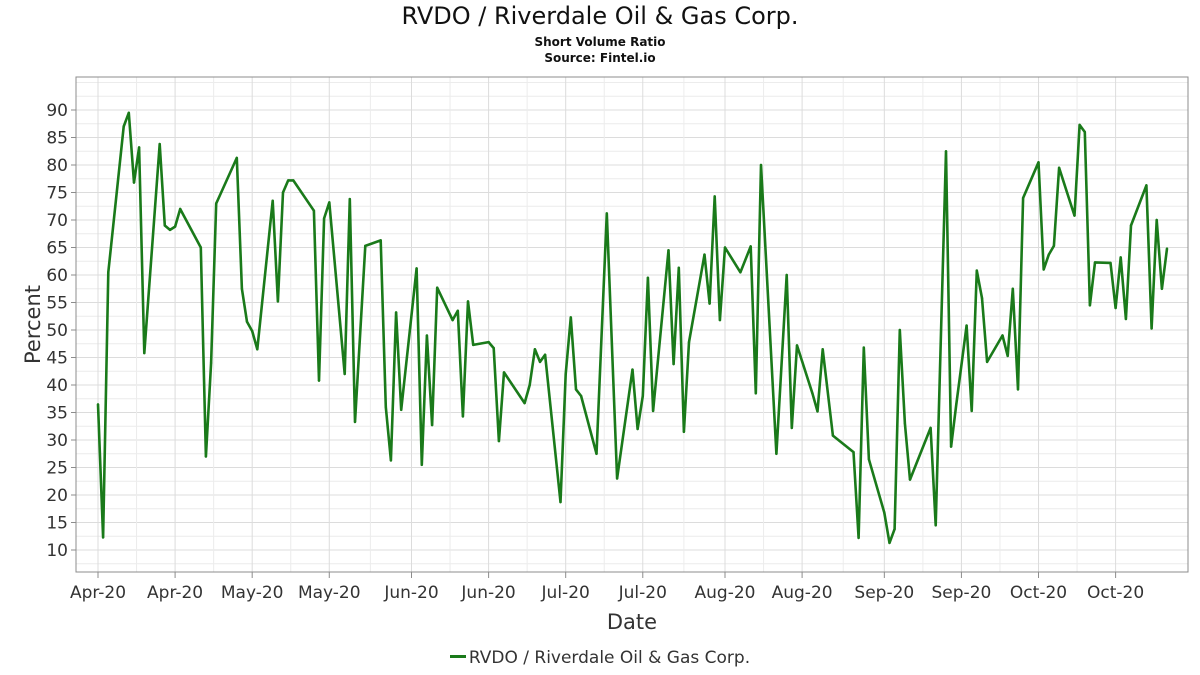 This screenshot has height=675, width=1200. What do you see at coordinates (1038, 593) in the screenshot?
I see `x-tick-label: Oct-20` at bounding box center [1038, 593].